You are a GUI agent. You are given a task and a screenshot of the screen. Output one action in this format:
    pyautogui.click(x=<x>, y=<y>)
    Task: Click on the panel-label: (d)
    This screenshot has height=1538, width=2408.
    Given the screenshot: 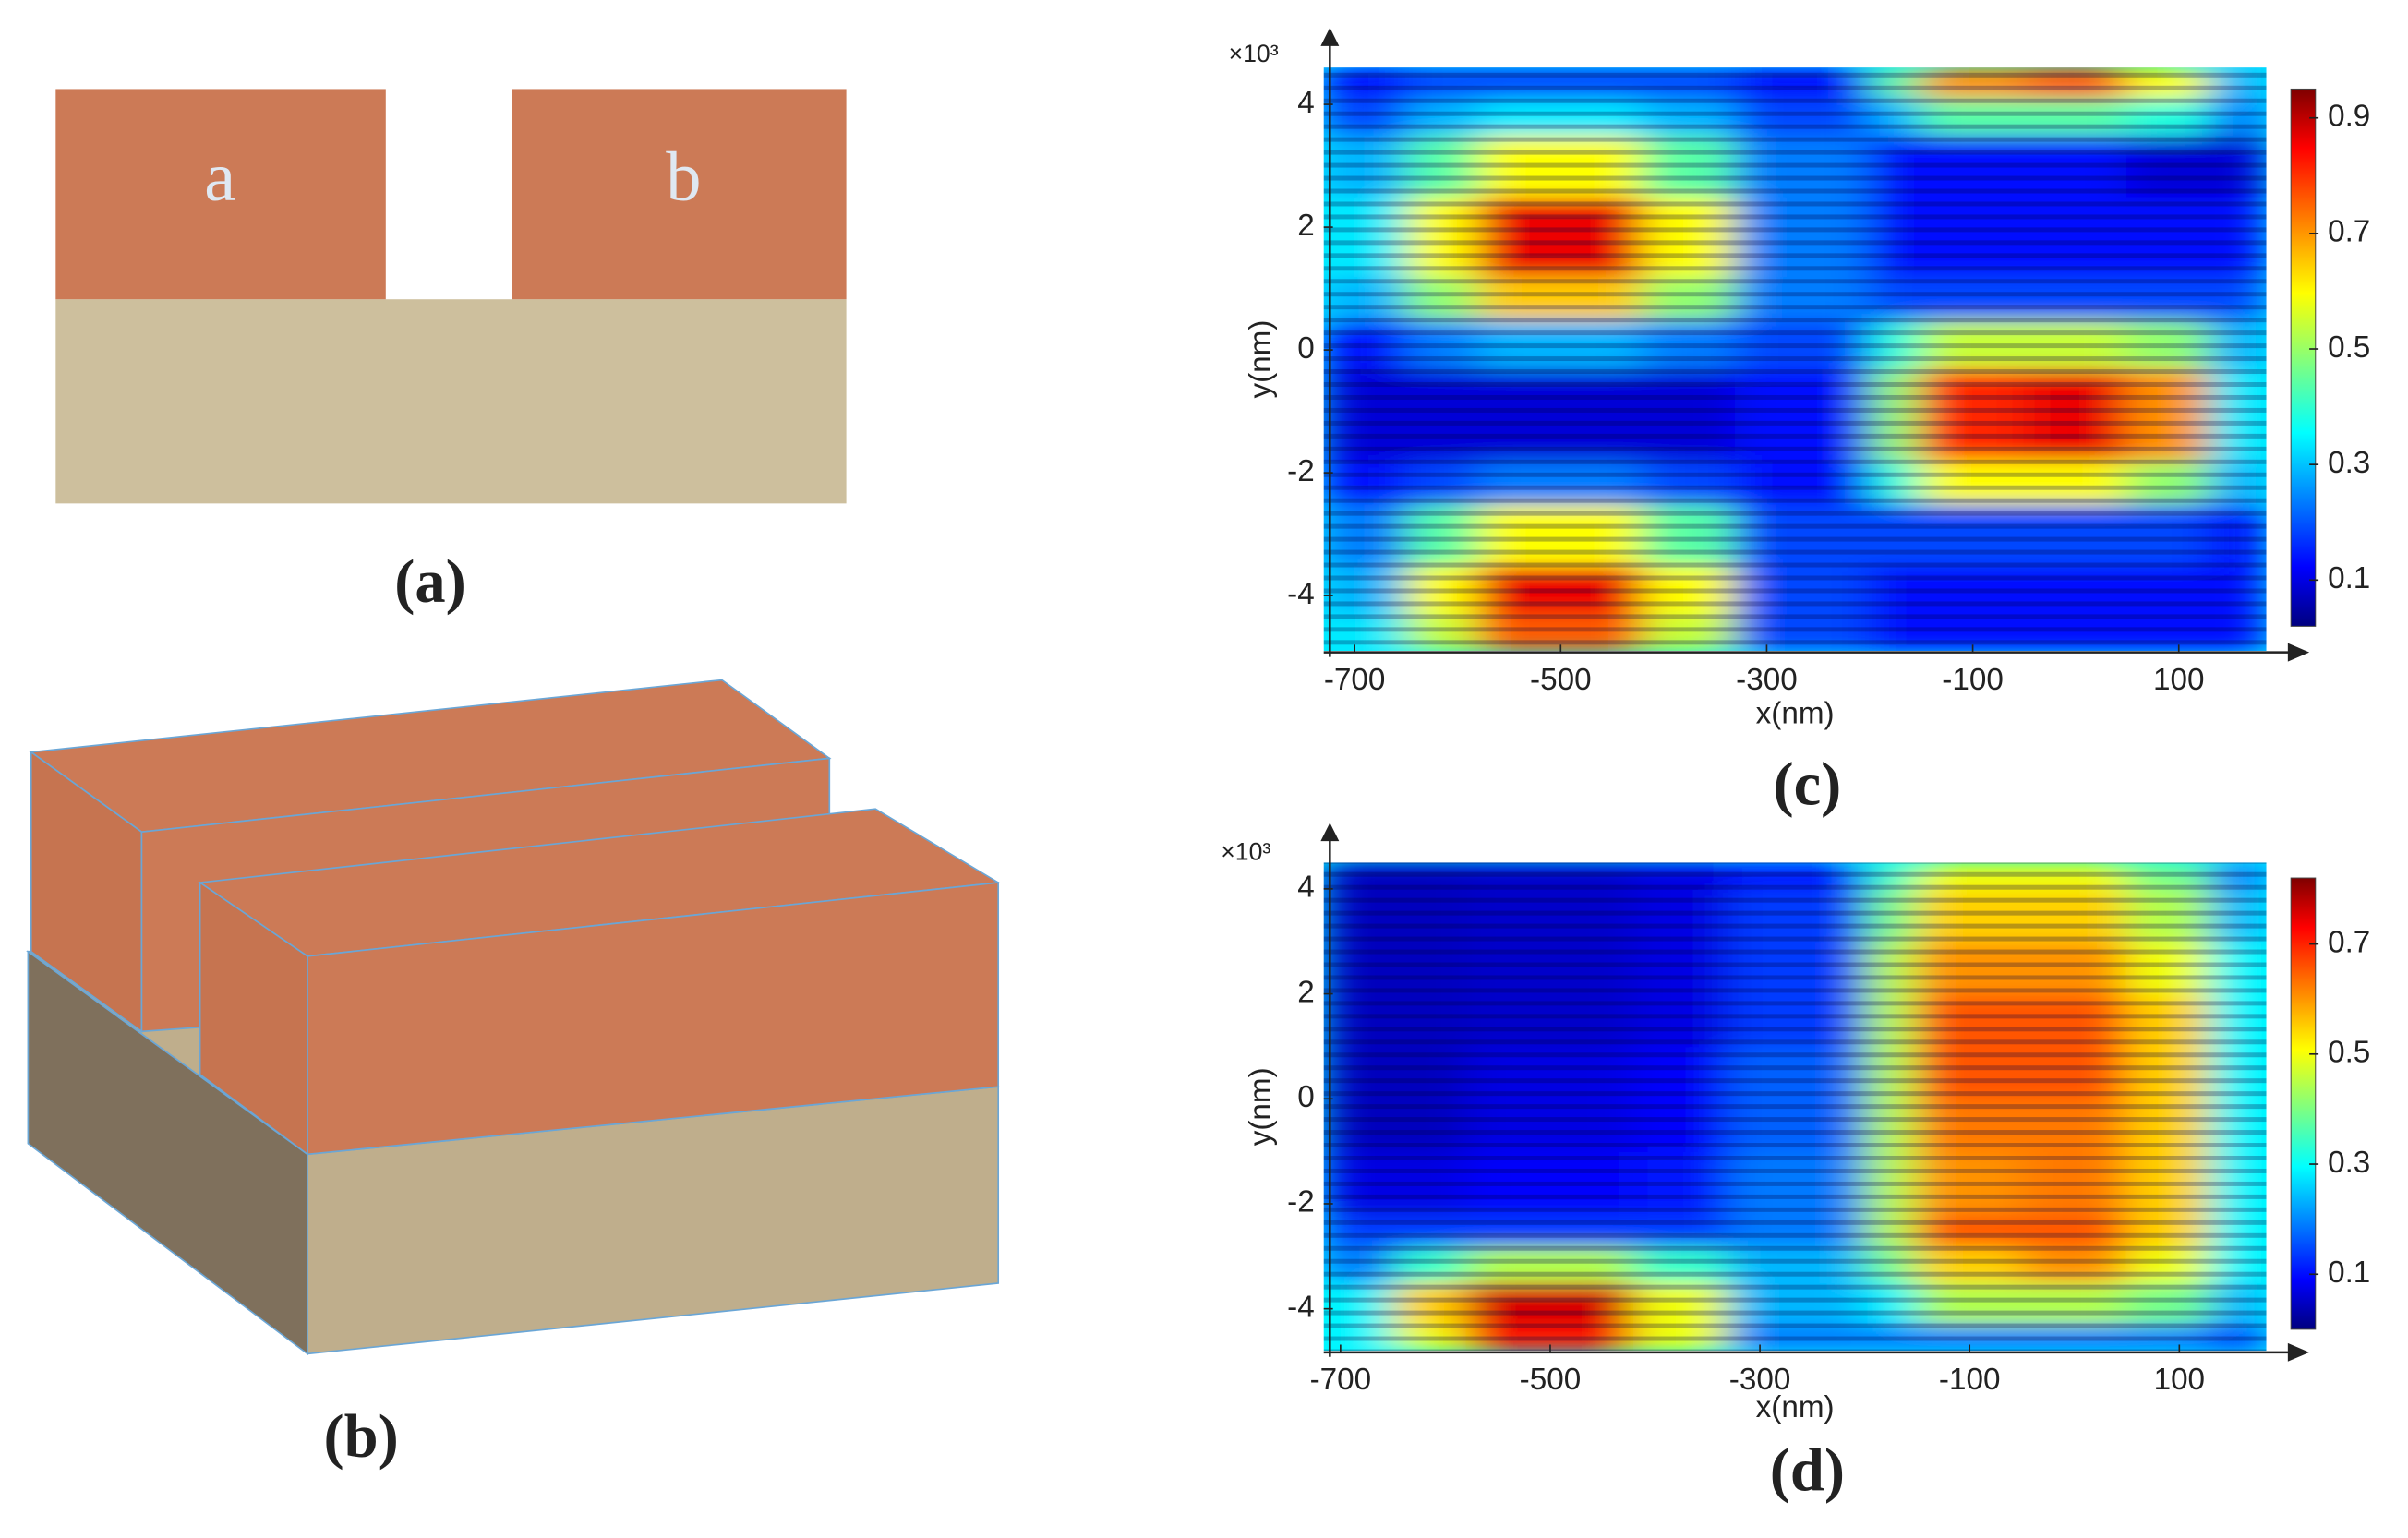 What is the action you would take?
    pyautogui.click(x=1807, y=1471)
    